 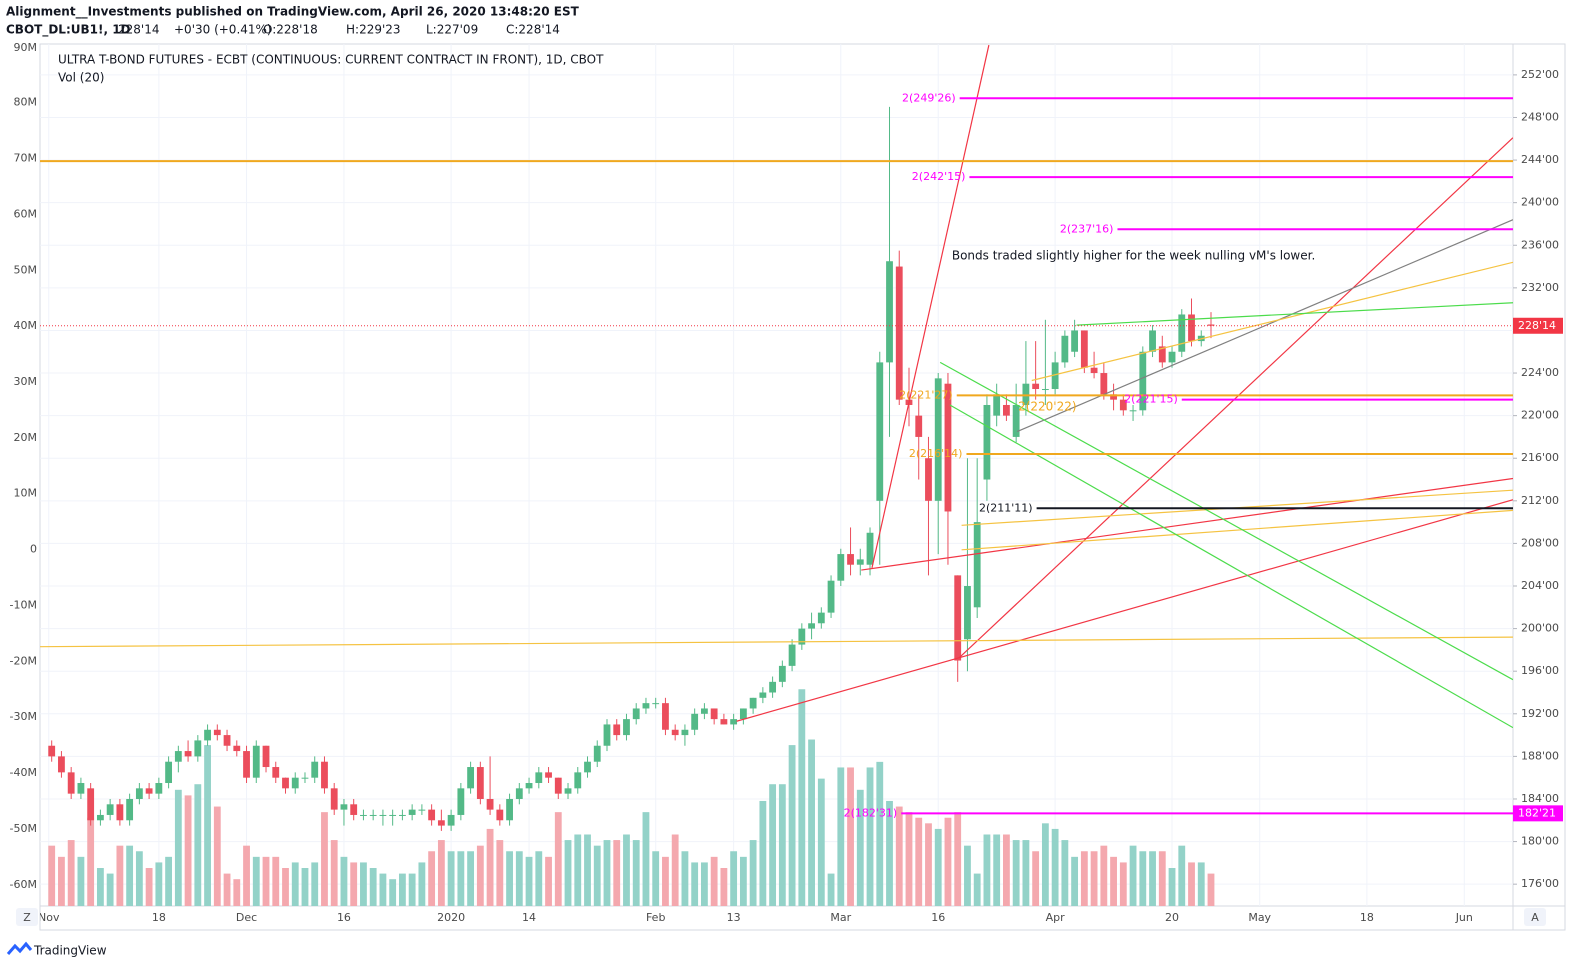 I want to click on brand-logo, so click(x=19, y=948).